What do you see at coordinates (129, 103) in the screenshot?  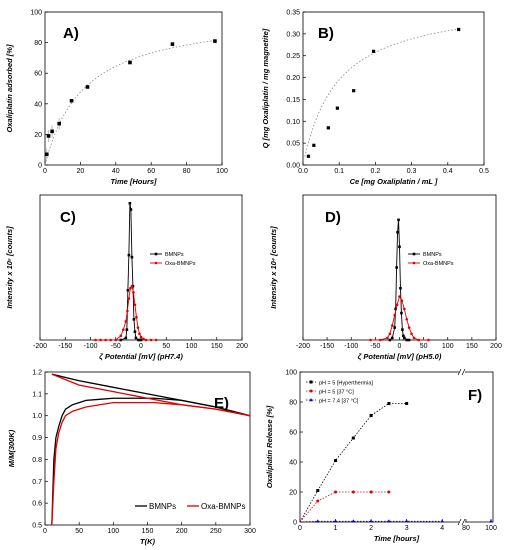 I see `fit-curve` at bounding box center [129, 103].